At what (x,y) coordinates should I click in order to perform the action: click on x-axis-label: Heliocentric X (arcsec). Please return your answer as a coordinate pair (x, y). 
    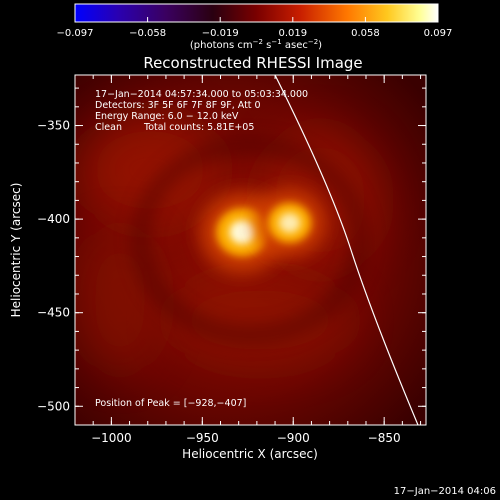
    Looking at the image, I should click on (250, 454).